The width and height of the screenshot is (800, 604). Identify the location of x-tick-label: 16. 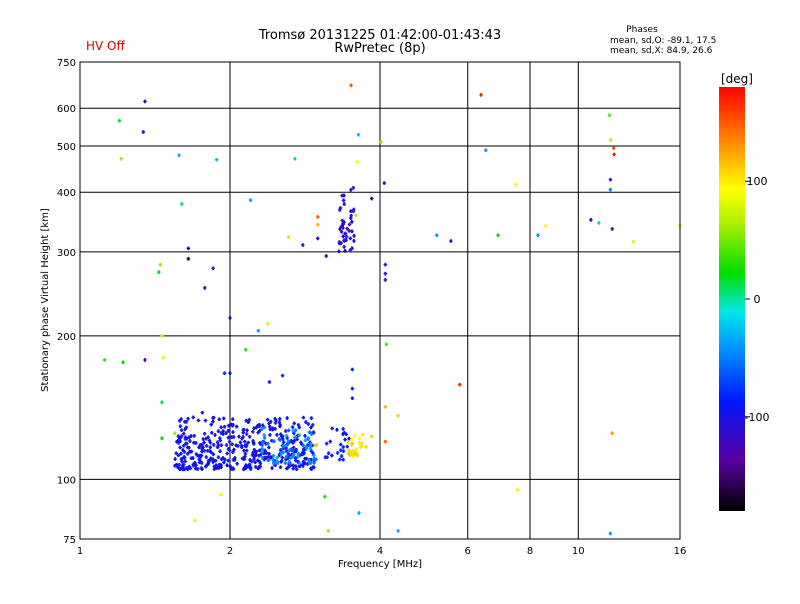
(680, 551).